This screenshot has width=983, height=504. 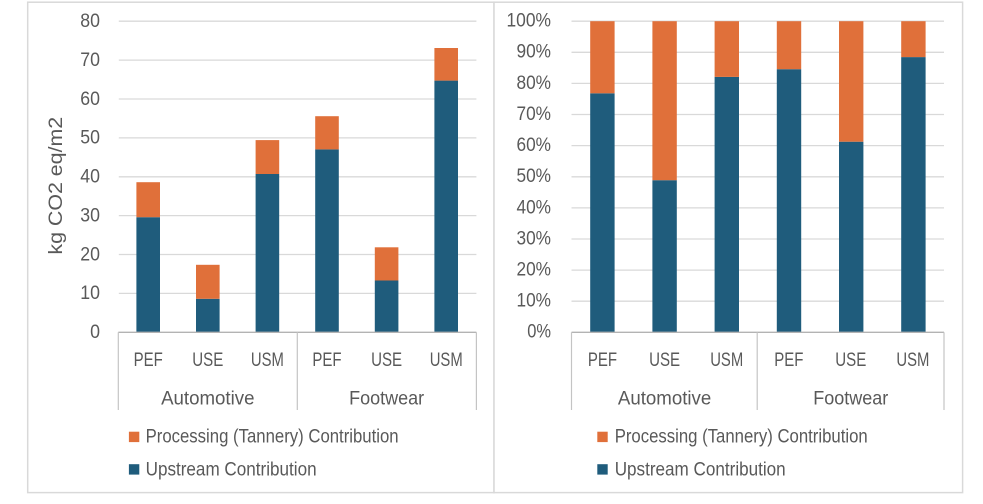 I want to click on svg-text: 20%, so click(x=534, y=270).